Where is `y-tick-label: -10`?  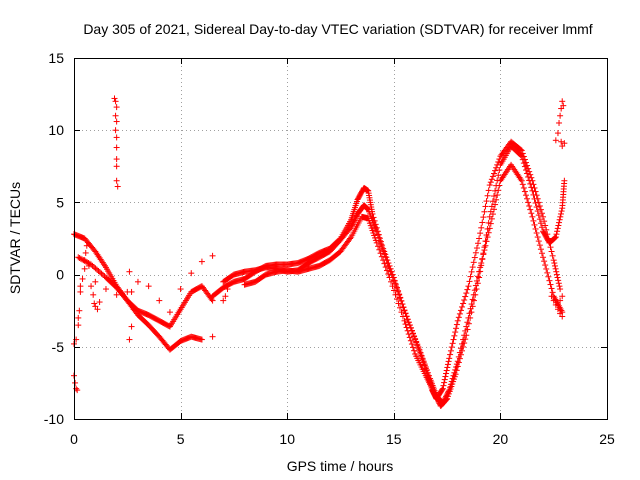
y-tick-label: -10 is located at coordinates (54, 419).